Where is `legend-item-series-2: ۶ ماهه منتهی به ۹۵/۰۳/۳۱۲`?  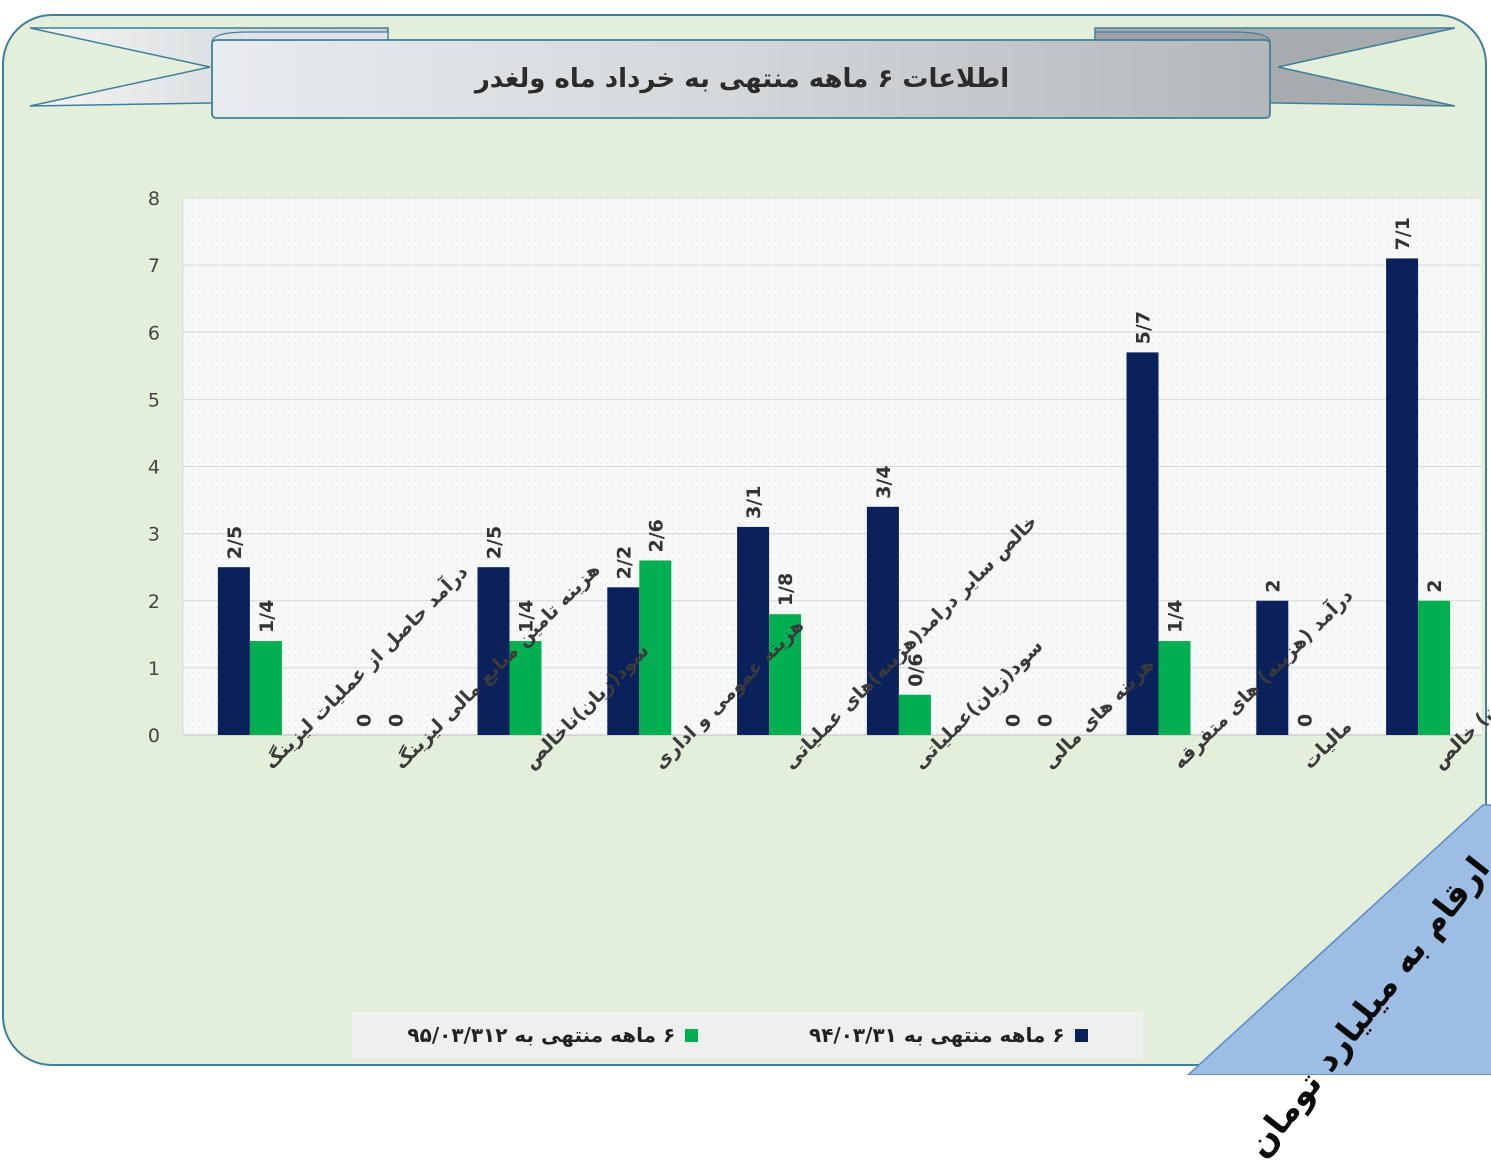 legend-item-series-2: ۶ ماهه منتهی به ۹۵/۰۳/۳۱۲ is located at coordinates (553, 1035).